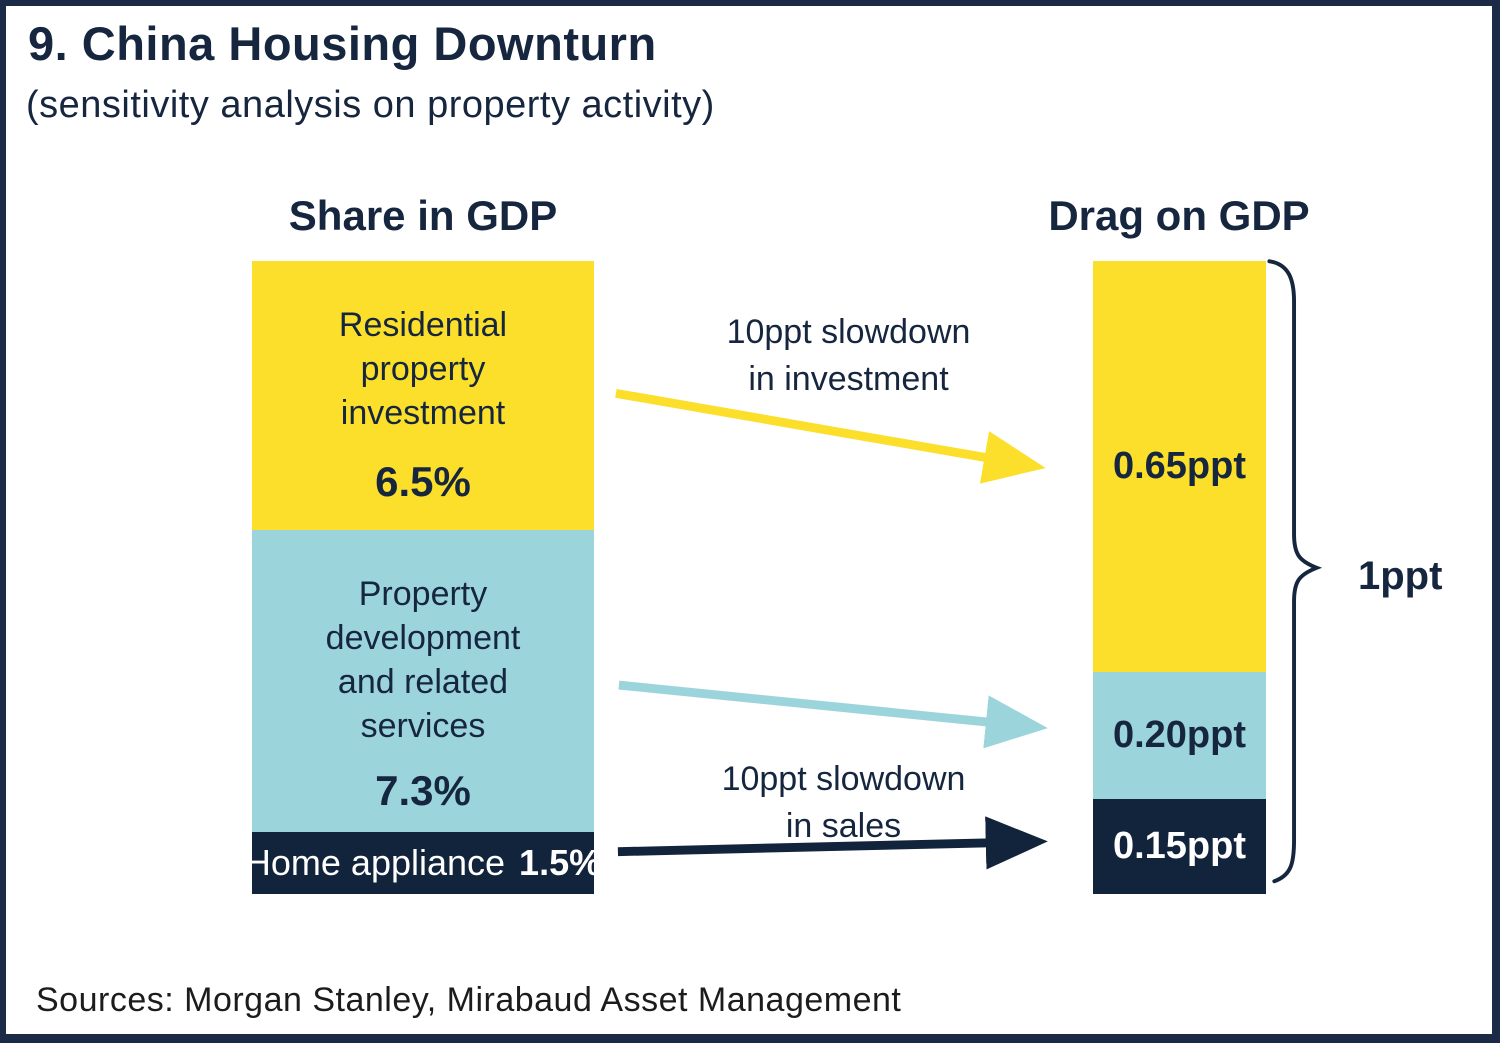 Image resolution: width=1500 pixels, height=1043 pixels. What do you see at coordinates (1295, 571) in the screenshot?
I see `total-brace` at bounding box center [1295, 571].